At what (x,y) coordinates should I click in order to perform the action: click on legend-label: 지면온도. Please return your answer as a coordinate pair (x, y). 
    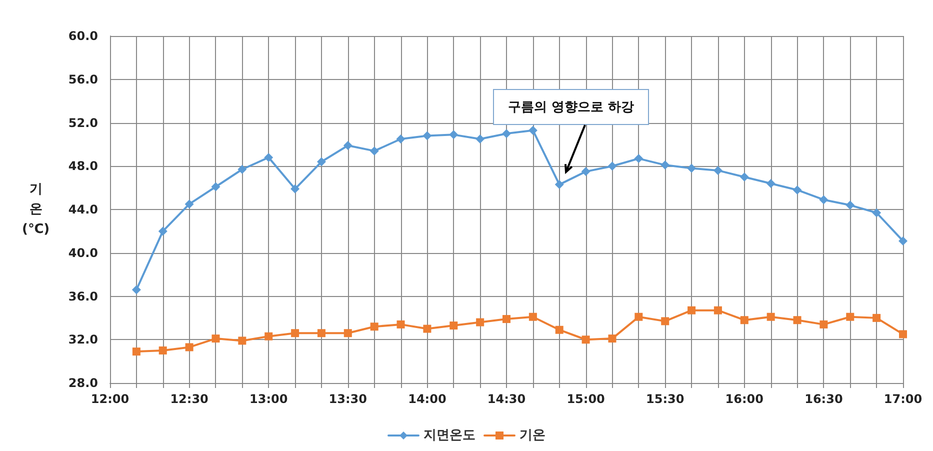
    Looking at the image, I should click on (450, 435).